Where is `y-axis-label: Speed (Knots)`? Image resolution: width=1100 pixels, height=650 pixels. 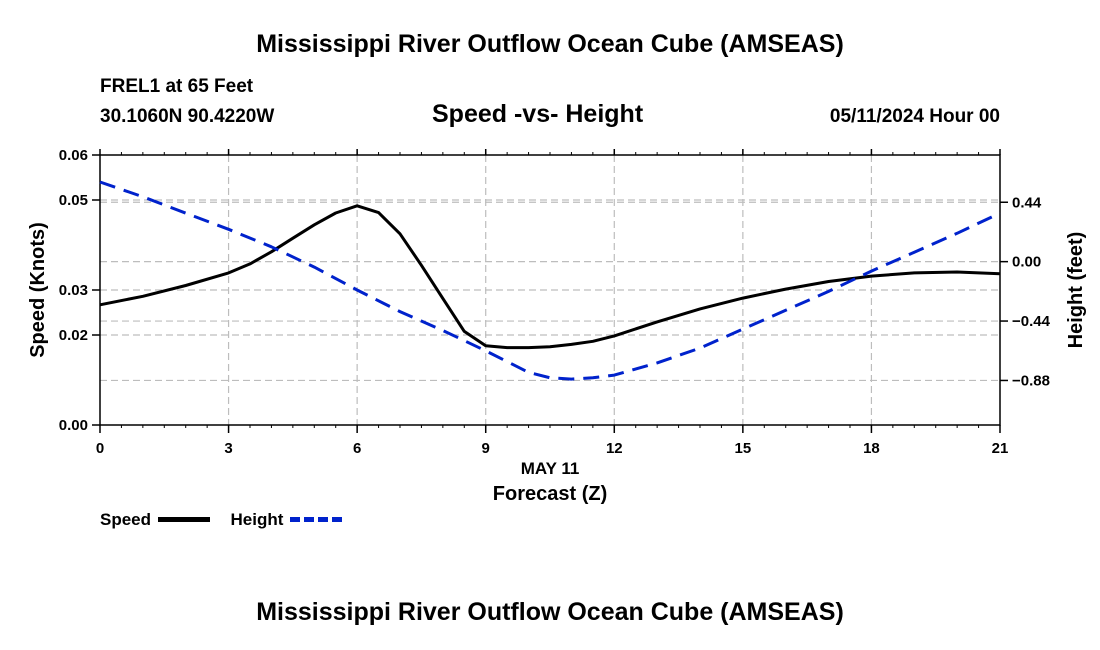
y-axis-label: Speed (Knots) is located at coordinates (38, 290).